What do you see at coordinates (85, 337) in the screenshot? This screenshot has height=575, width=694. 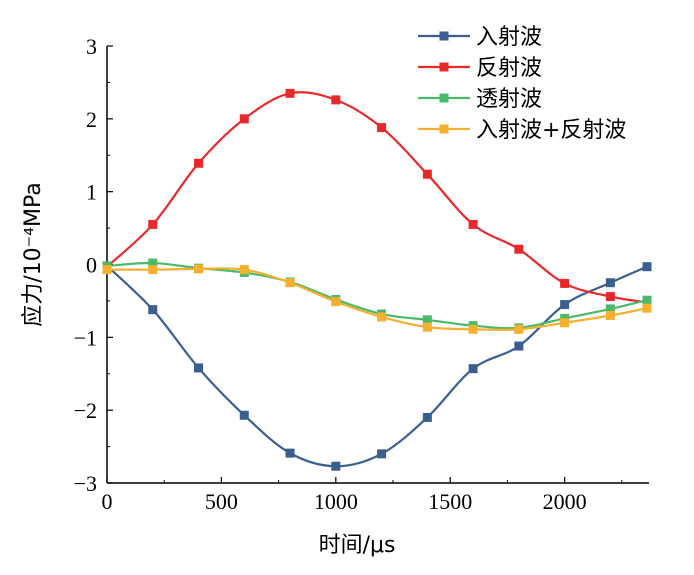 I see `y-tick-label: −1` at bounding box center [85, 337].